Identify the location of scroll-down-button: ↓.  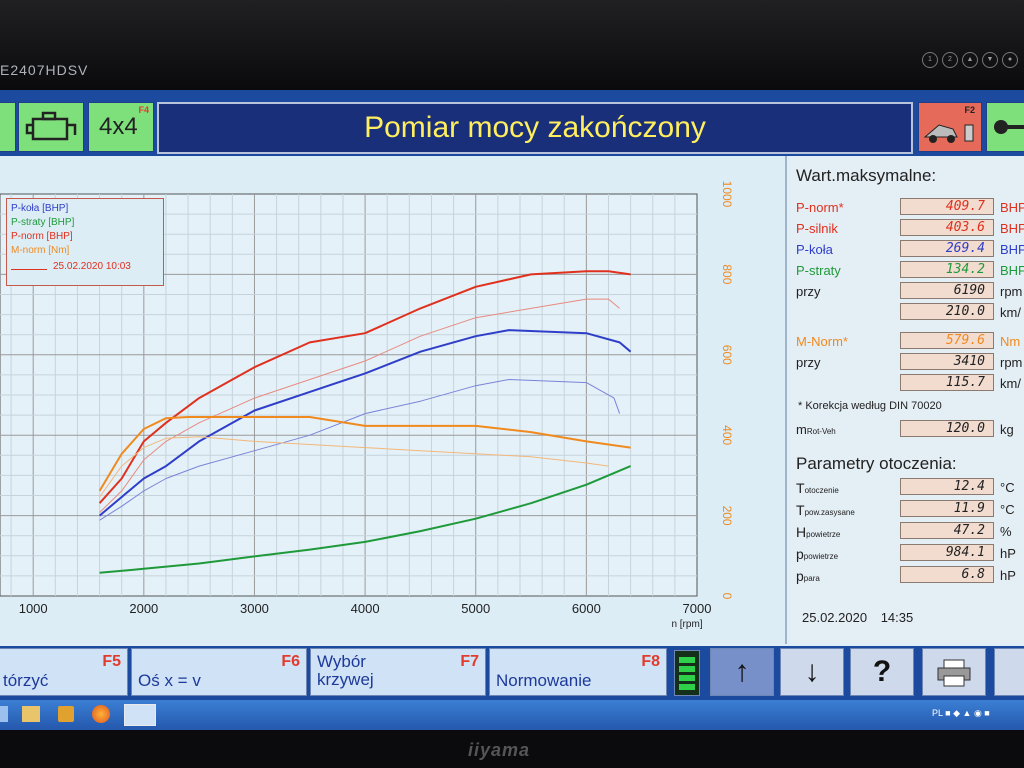
(812, 672).